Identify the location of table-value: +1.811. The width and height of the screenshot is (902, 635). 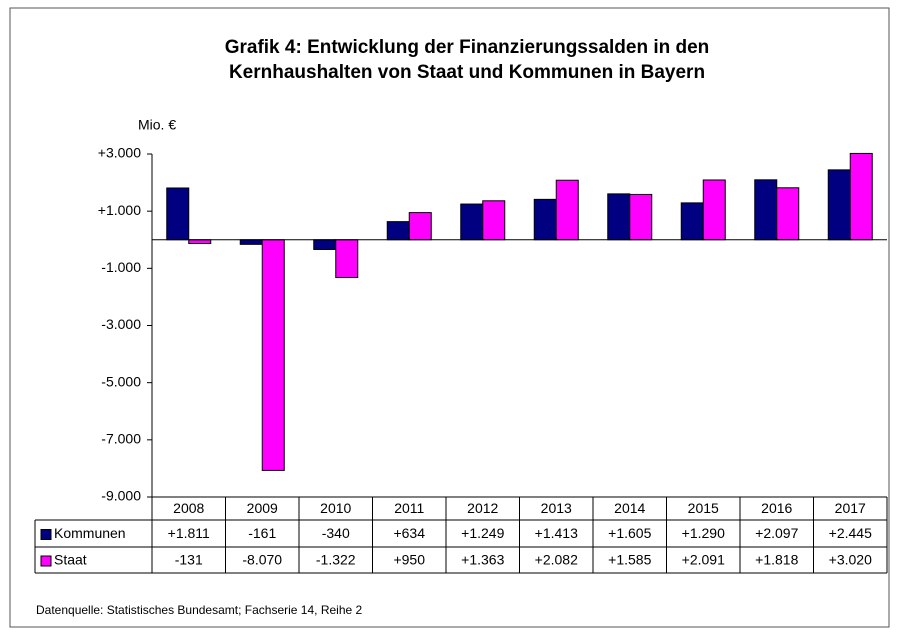
(189, 533).